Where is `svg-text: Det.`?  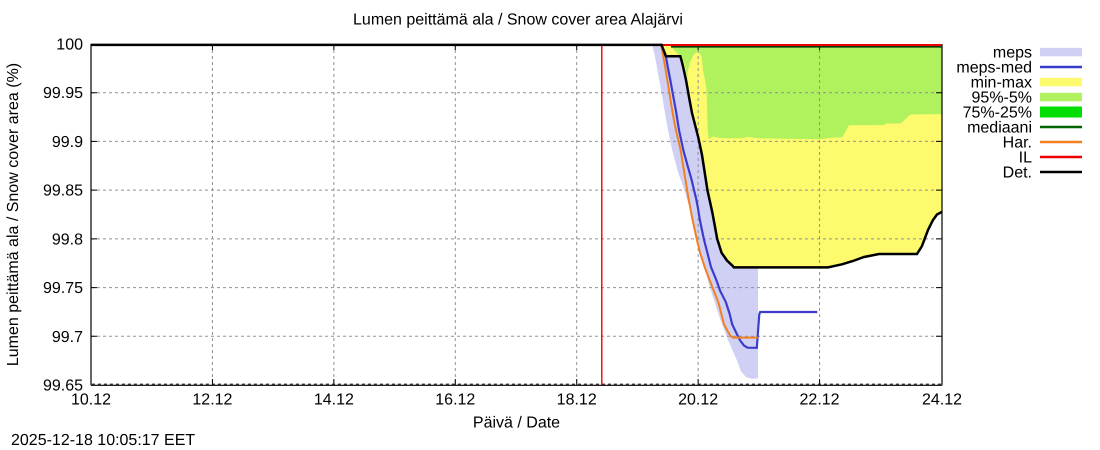
svg-text: Det. is located at coordinates (1017, 173).